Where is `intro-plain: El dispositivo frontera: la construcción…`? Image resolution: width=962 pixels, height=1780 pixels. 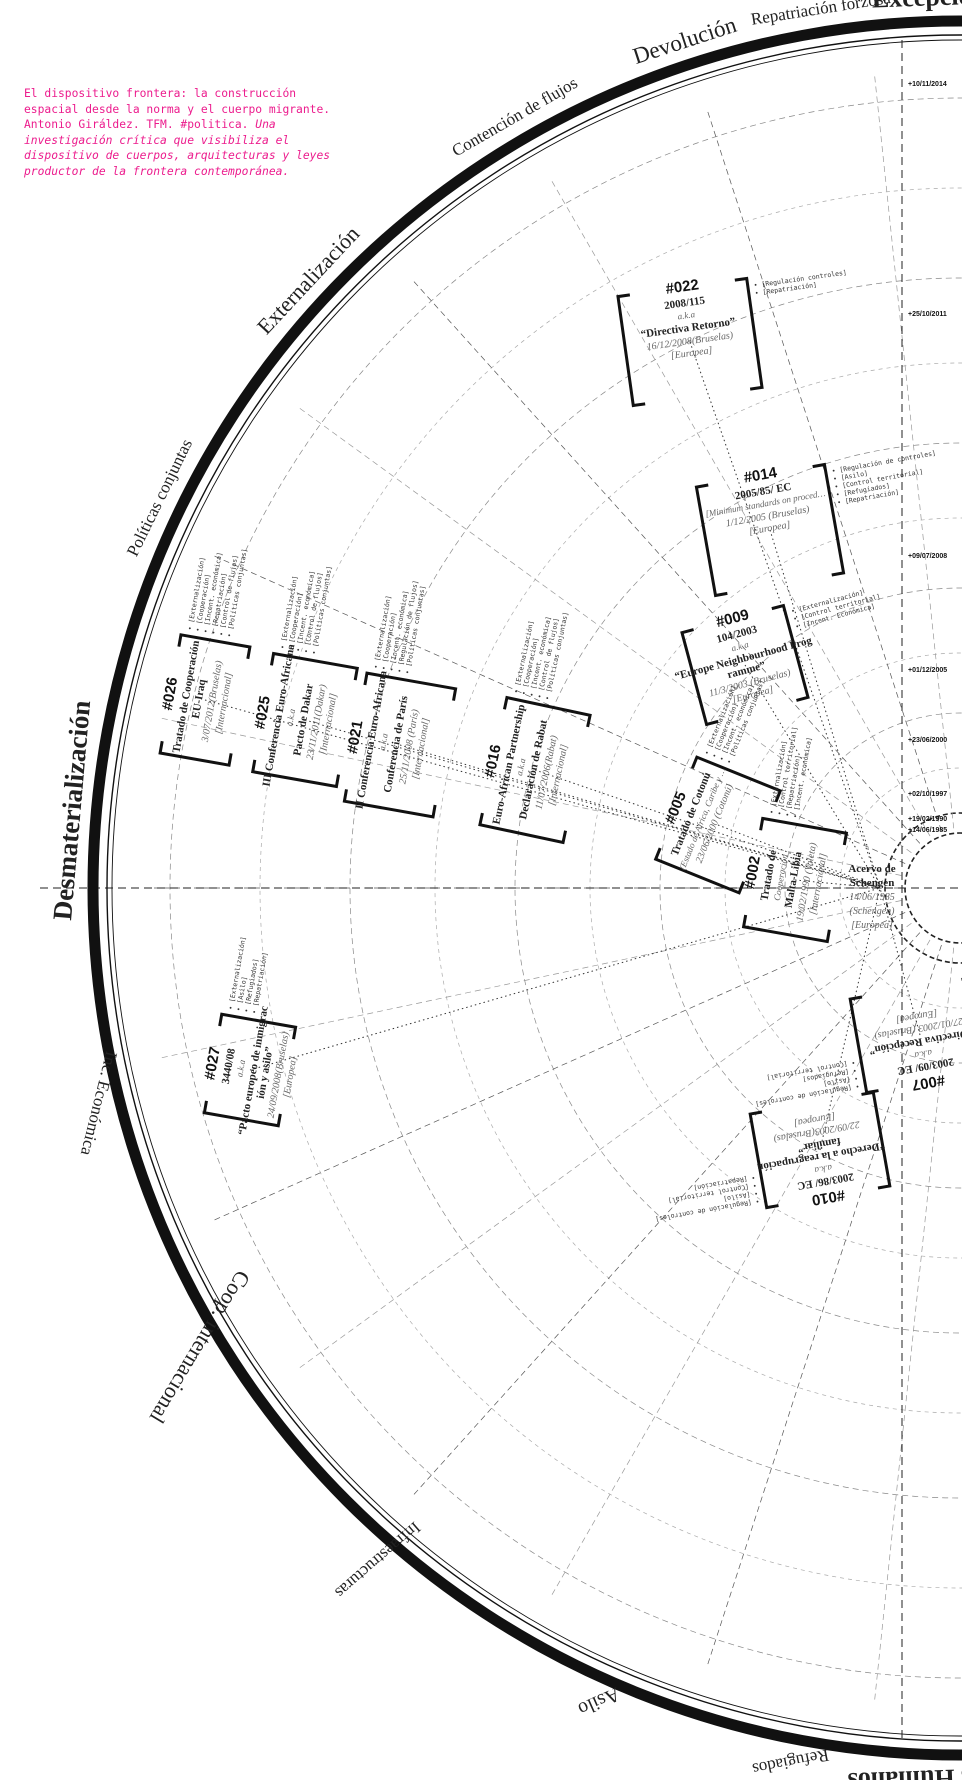
intro-plain: El dispositivo frontera: la construcción… is located at coordinates (177, 109).